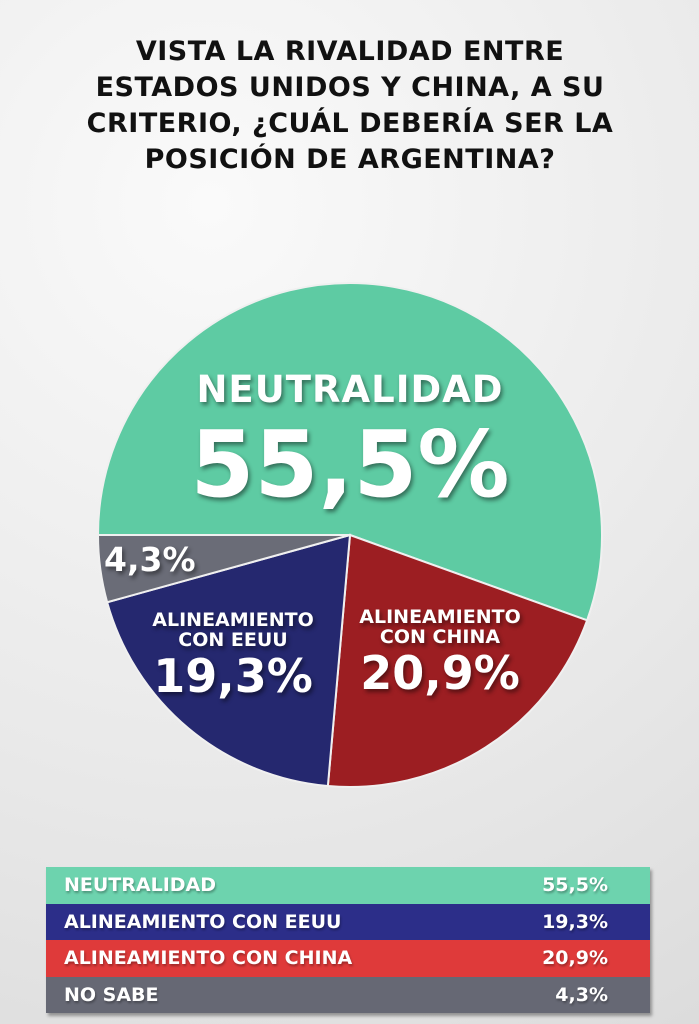 This screenshot has height=1024, width=699. Describe the element at coordinates (233, 676) in the screenshot. I see `label-eeuu-value: 19,3%` at that location.